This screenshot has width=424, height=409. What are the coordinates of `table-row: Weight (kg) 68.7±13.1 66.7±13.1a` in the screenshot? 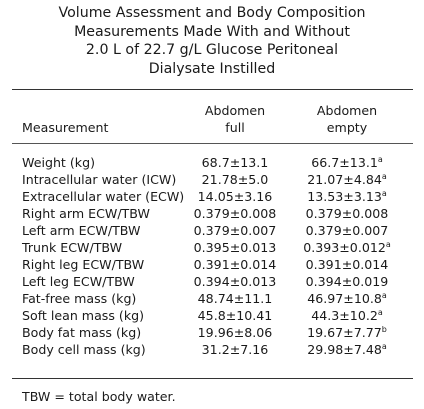 It's located at (212, 162).